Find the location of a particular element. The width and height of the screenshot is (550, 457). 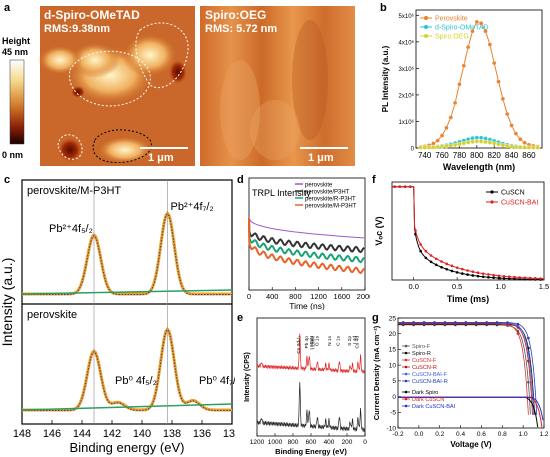

x-tick-label: 600 is located at coordinates (311, 442).